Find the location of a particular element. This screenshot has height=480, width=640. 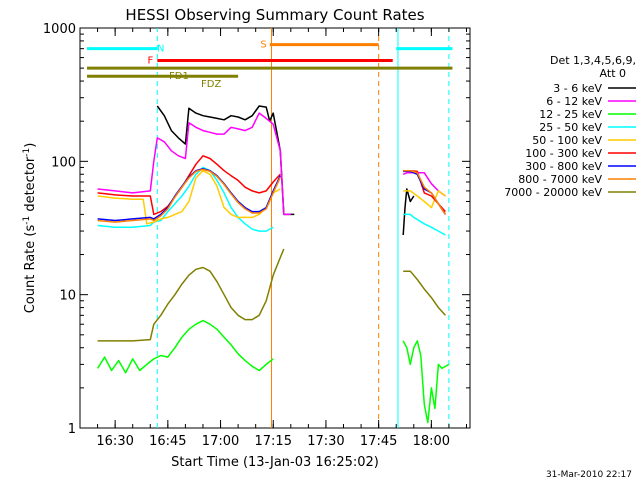

x-axis-label: Start Time (13-Jan-03 16:25:02) is located at coordinates (275, 462).